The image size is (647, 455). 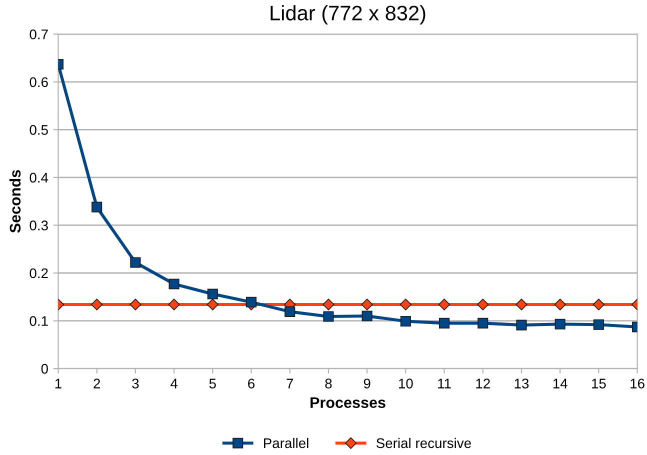 What do you see at coordinates (39, 177) in the screenshot?
I see `y-tick-label: 0.4` at bounding box center [39, 177].